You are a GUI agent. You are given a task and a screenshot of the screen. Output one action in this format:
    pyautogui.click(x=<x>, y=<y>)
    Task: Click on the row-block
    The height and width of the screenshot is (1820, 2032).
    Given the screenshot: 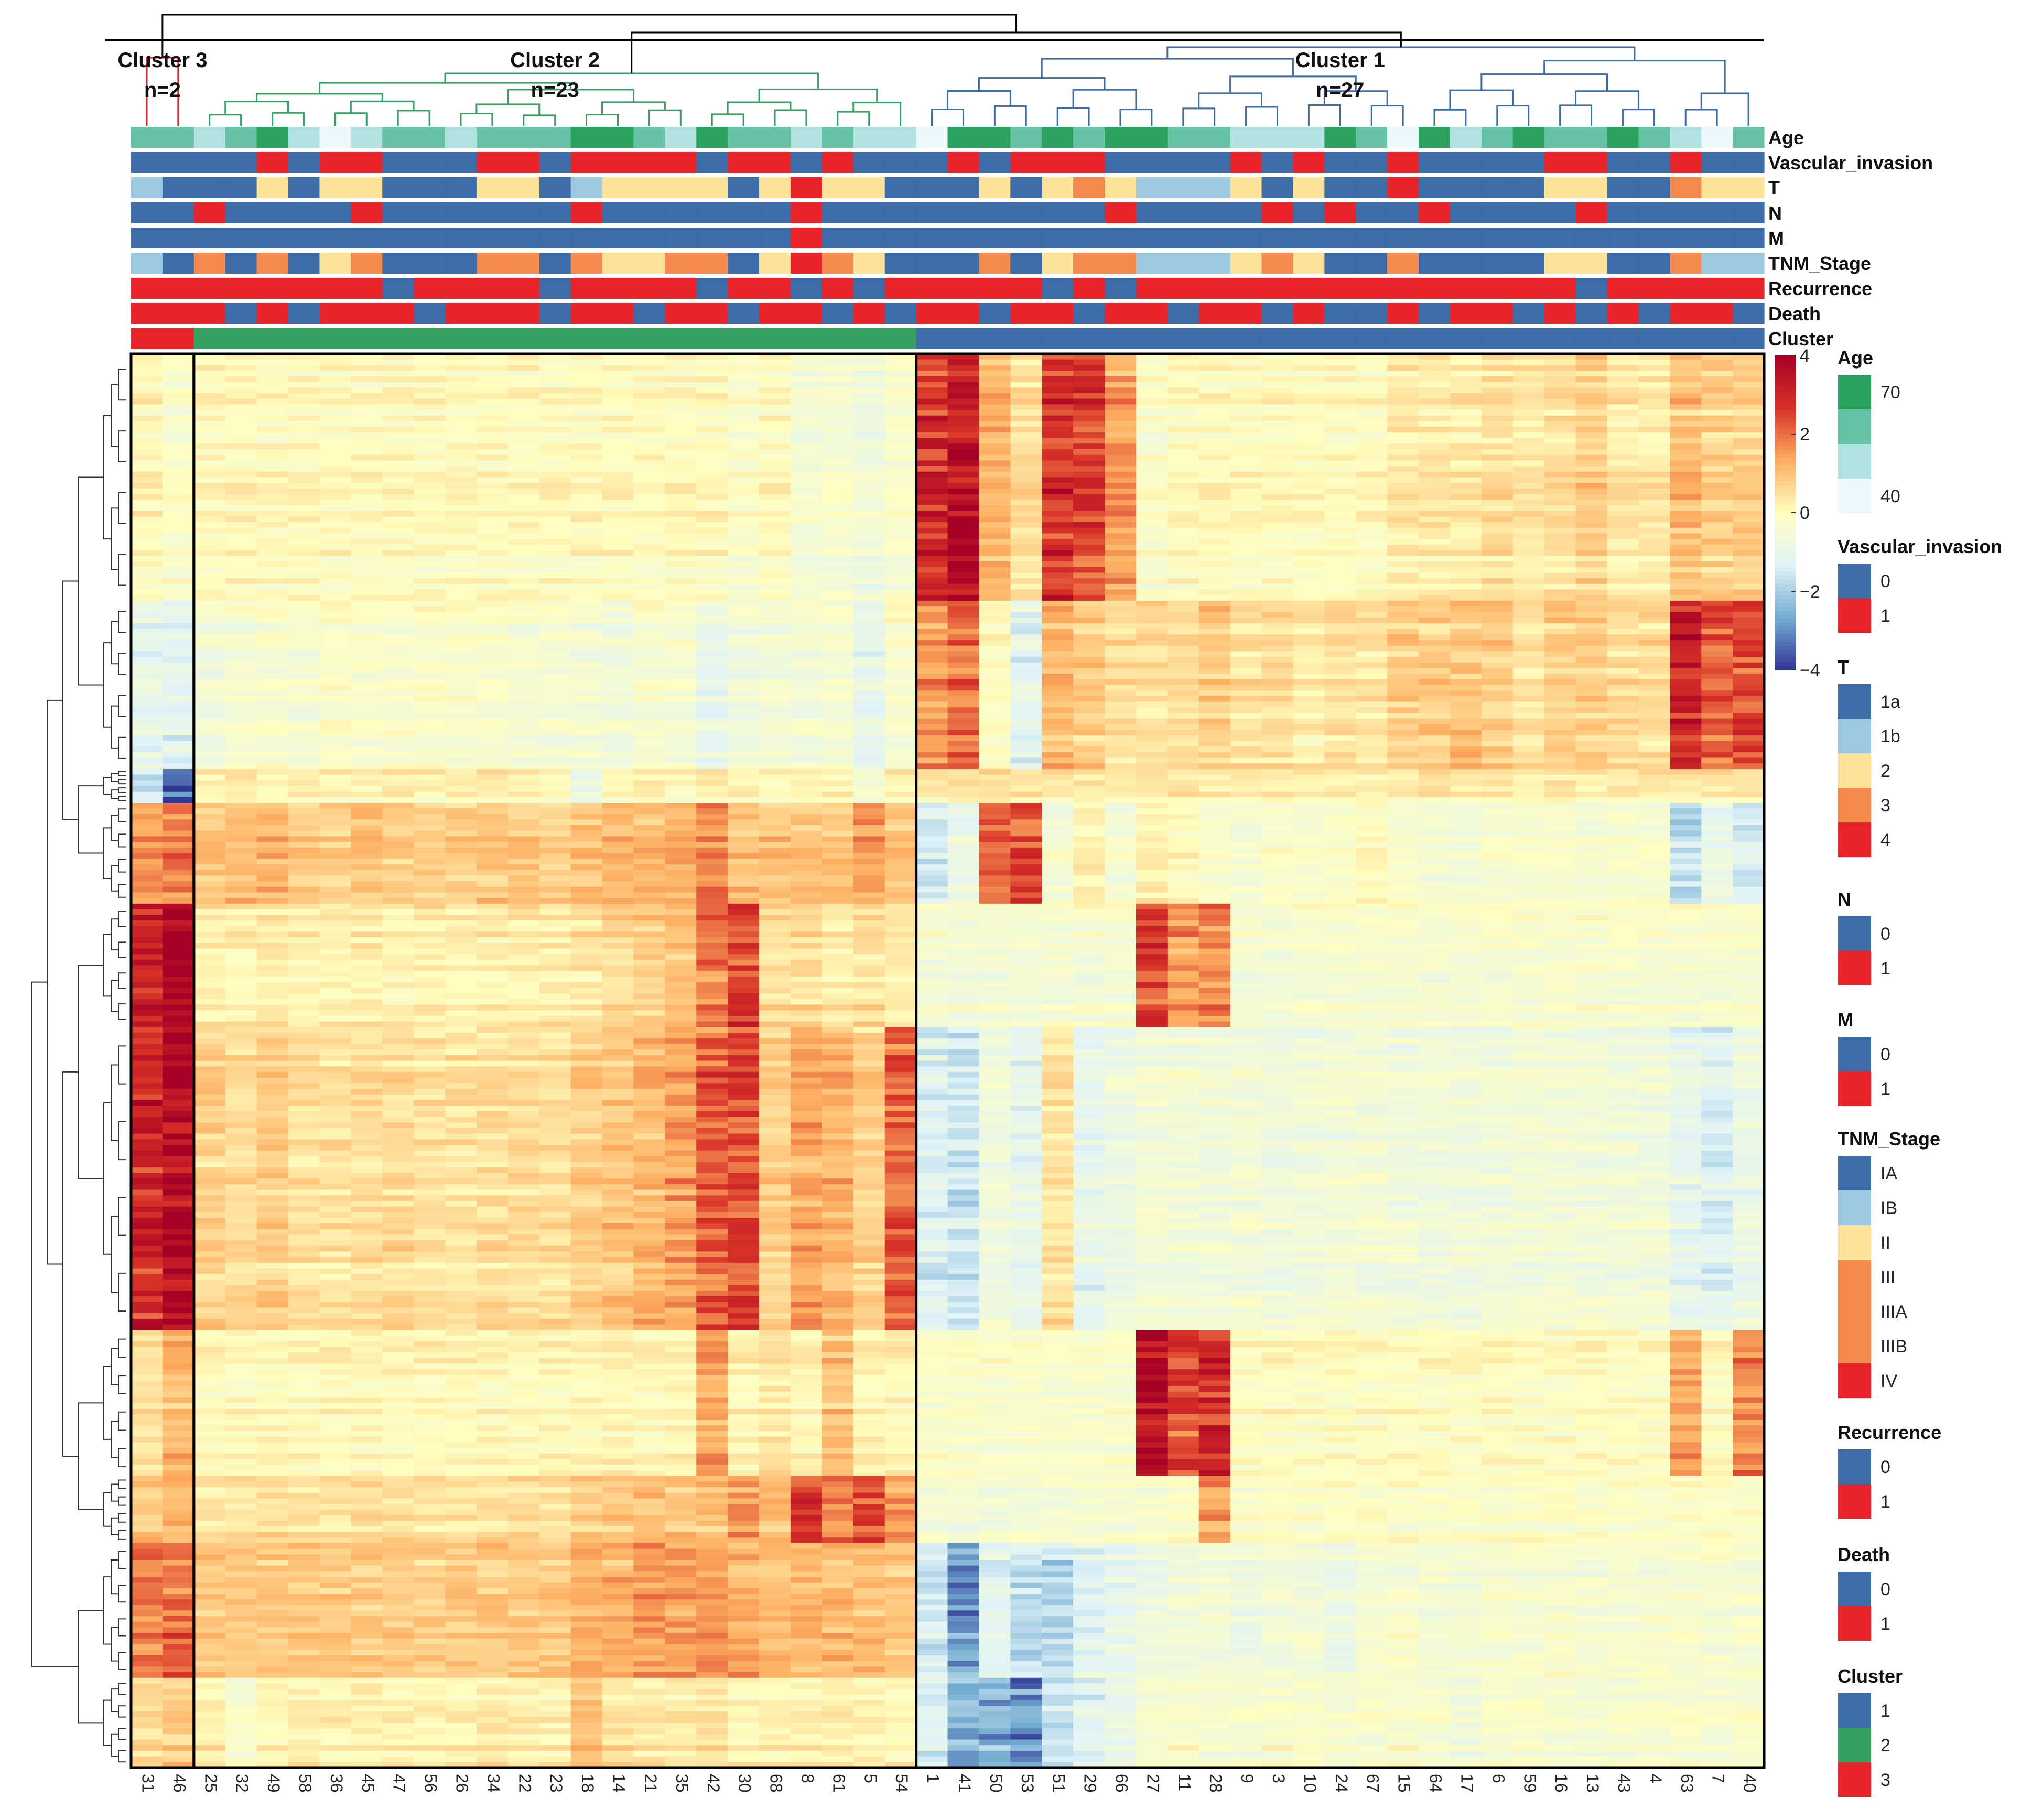 What is the action you would take?
    pyautogui.click(x=948, y=478)
    